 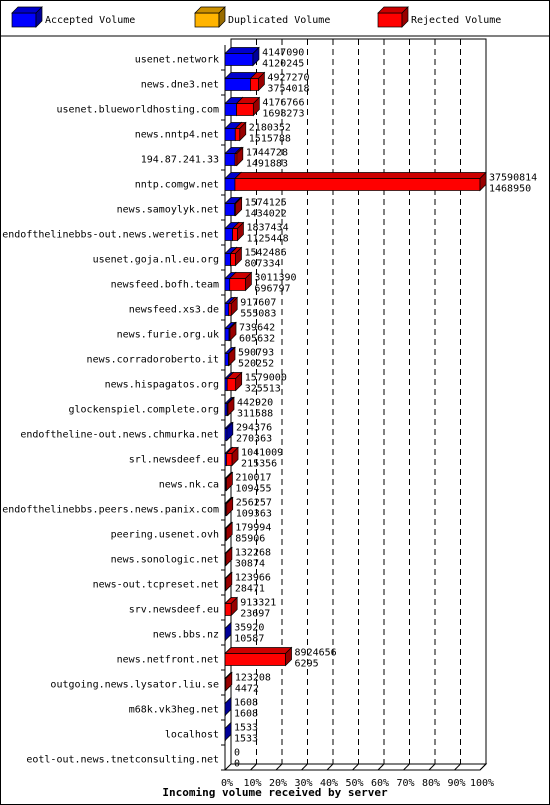 What do you see at coordinates (288, 78) in the screenshot?
I see `value-total-1: 4927270` at bounding box center [288, 78].